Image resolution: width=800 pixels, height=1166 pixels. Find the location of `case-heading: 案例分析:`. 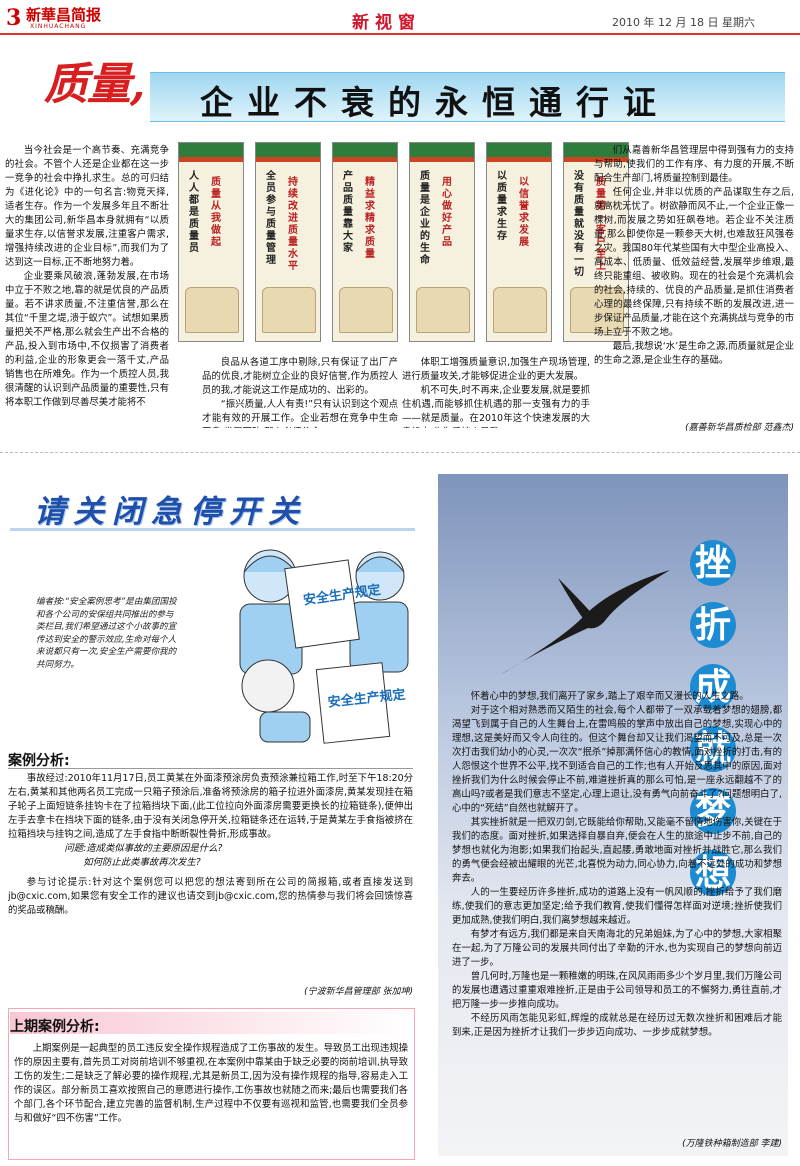

case-heading: 案例分析: is located at coordinates (39, 761).